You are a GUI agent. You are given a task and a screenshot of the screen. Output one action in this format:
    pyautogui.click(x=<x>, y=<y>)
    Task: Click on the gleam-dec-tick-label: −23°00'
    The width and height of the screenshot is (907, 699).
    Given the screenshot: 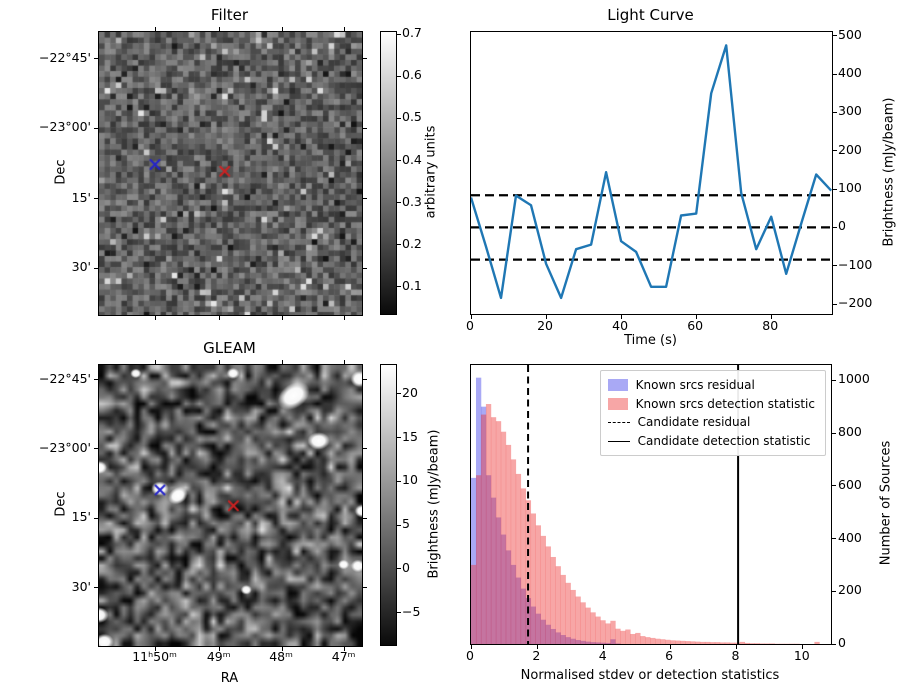 What is the action you would take?
    pyautogui.click(x=65, y=447)
    